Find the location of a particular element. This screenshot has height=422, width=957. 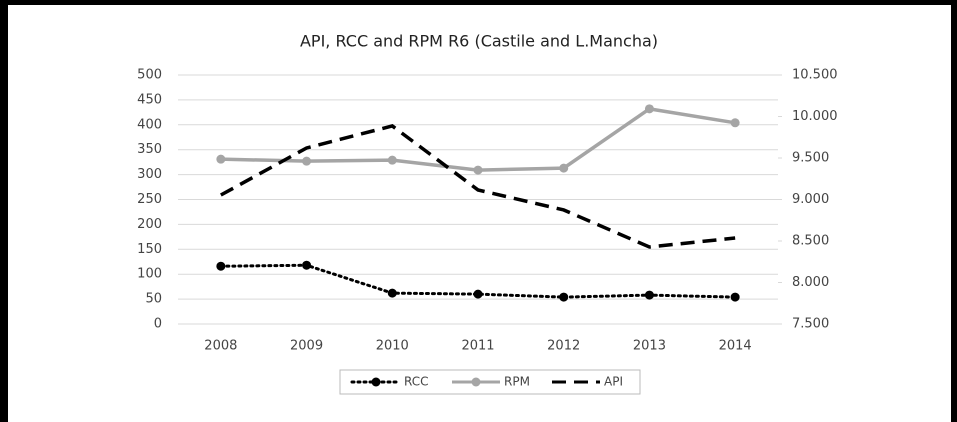

x-tick-label: 2009 is located at coordinates (306, 346).